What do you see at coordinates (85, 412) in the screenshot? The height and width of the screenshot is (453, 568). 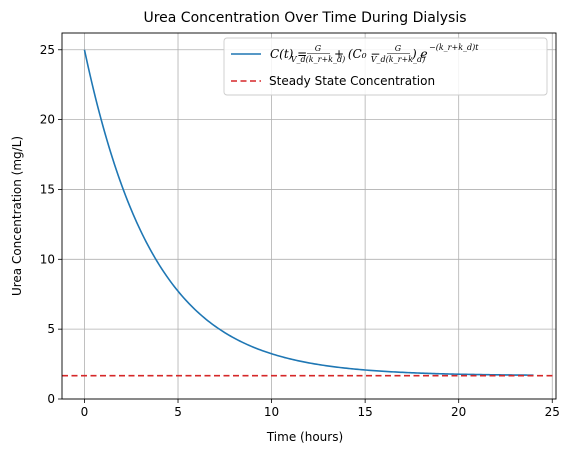 I see `x-tick-label: 0` at bounding box center [85, 412].